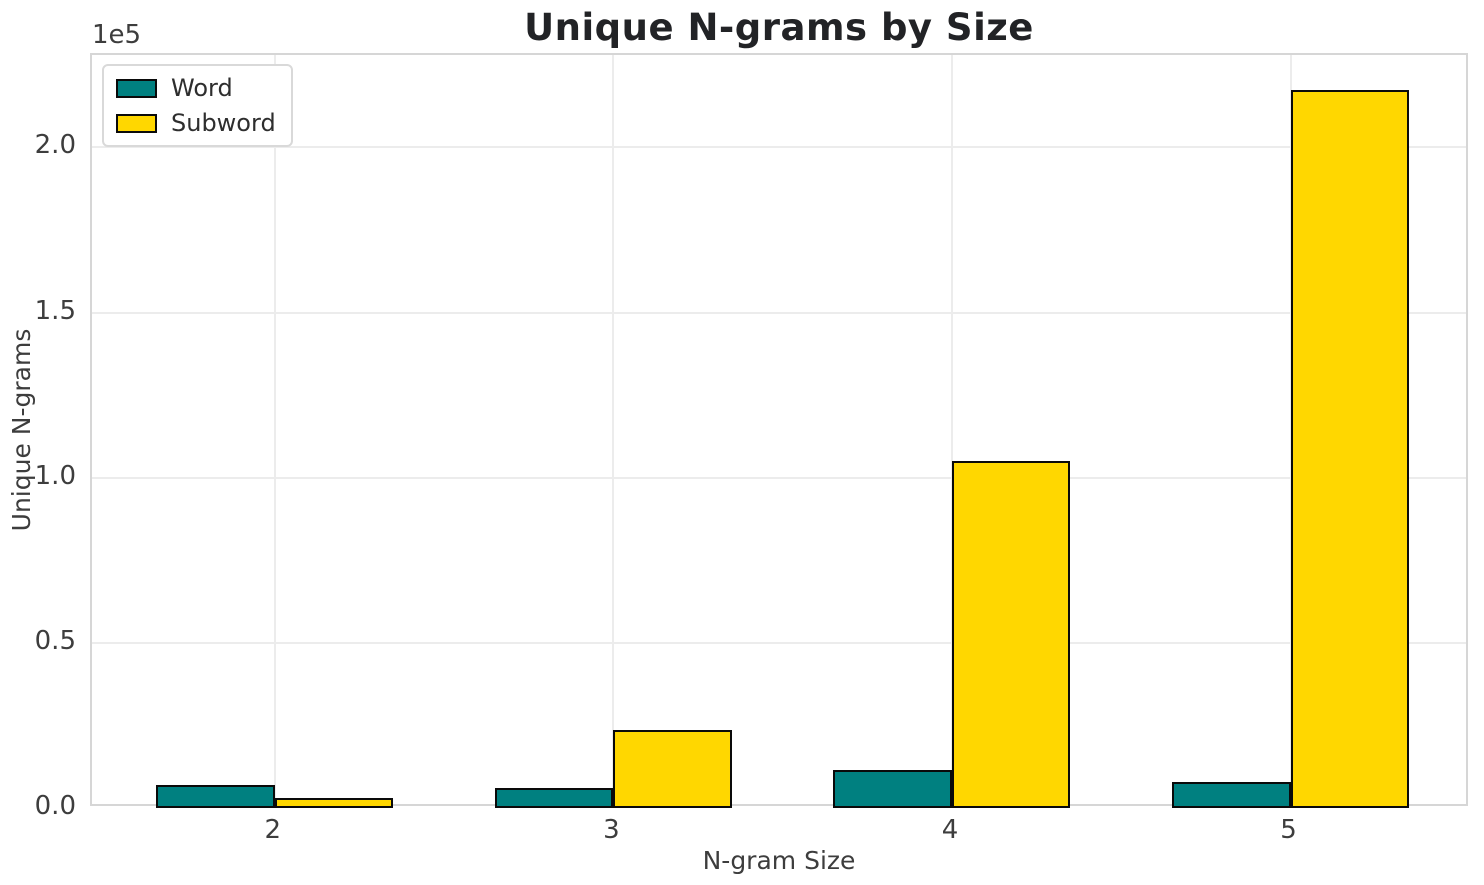 This screenshot has height=885, width=1484. Describe the element at coordinates (117, 35) in the screenshot. I see `y-axis-scale-offset: 1e5` at that location.